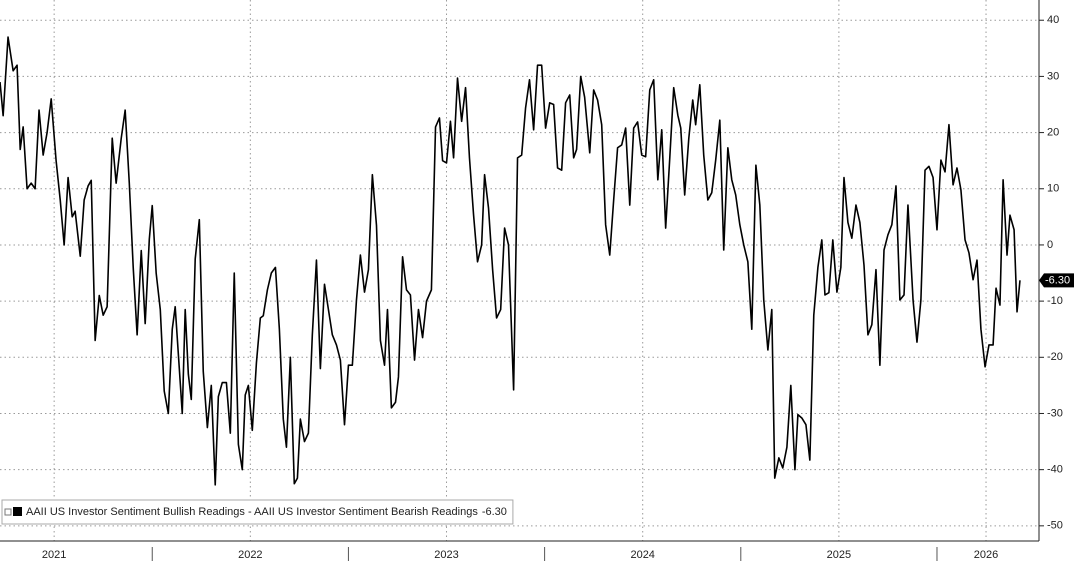 Image resolution: width=1074 pixels, height=562 pixels. Describe the element at coordinates (1055, 413) in the screenshot. I see `y-tick-label: -30` at that location.